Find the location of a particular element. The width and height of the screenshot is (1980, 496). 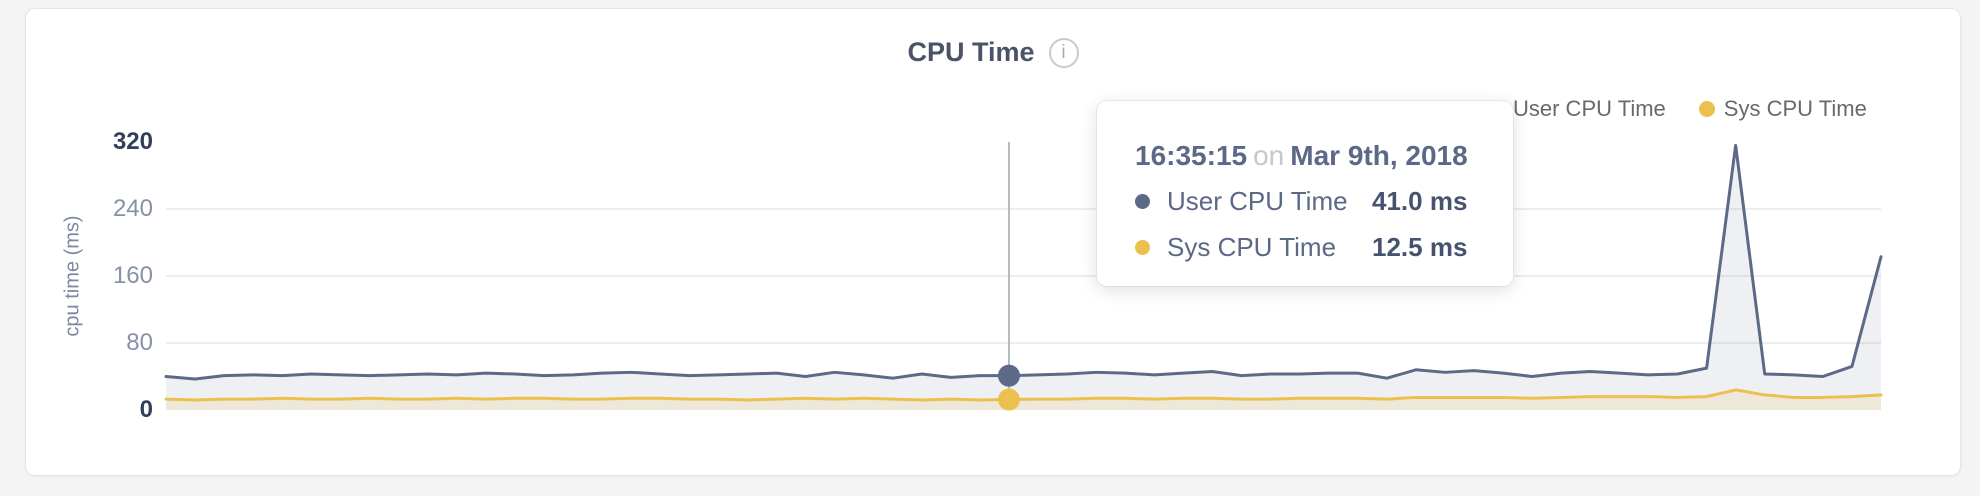

y-tick-label: 80 is located at coordinates (139, 342).